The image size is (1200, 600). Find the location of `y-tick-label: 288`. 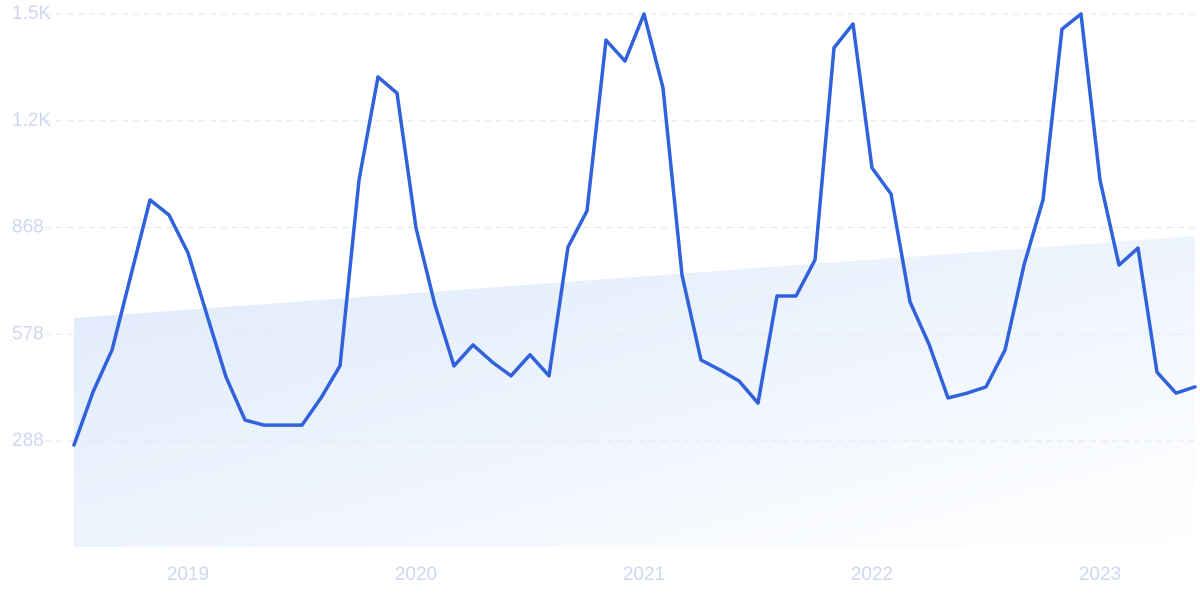

y-tick-label: 288 is located at coordinates (28, 440).